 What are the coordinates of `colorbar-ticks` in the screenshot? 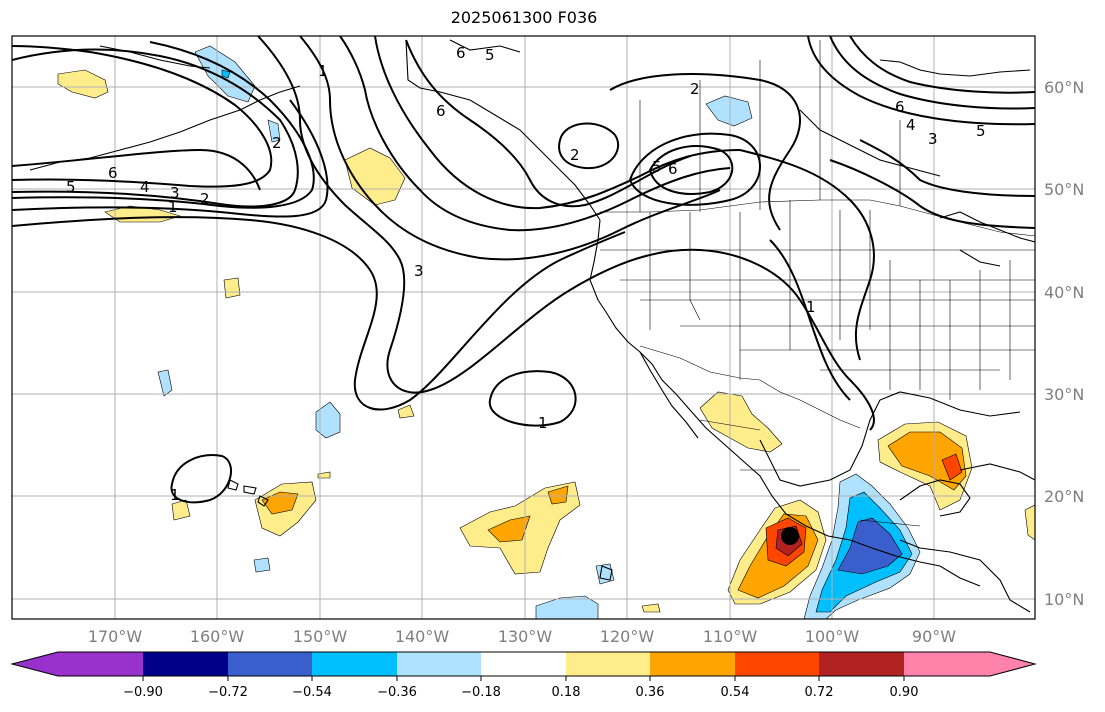 It's located at (523, 678).